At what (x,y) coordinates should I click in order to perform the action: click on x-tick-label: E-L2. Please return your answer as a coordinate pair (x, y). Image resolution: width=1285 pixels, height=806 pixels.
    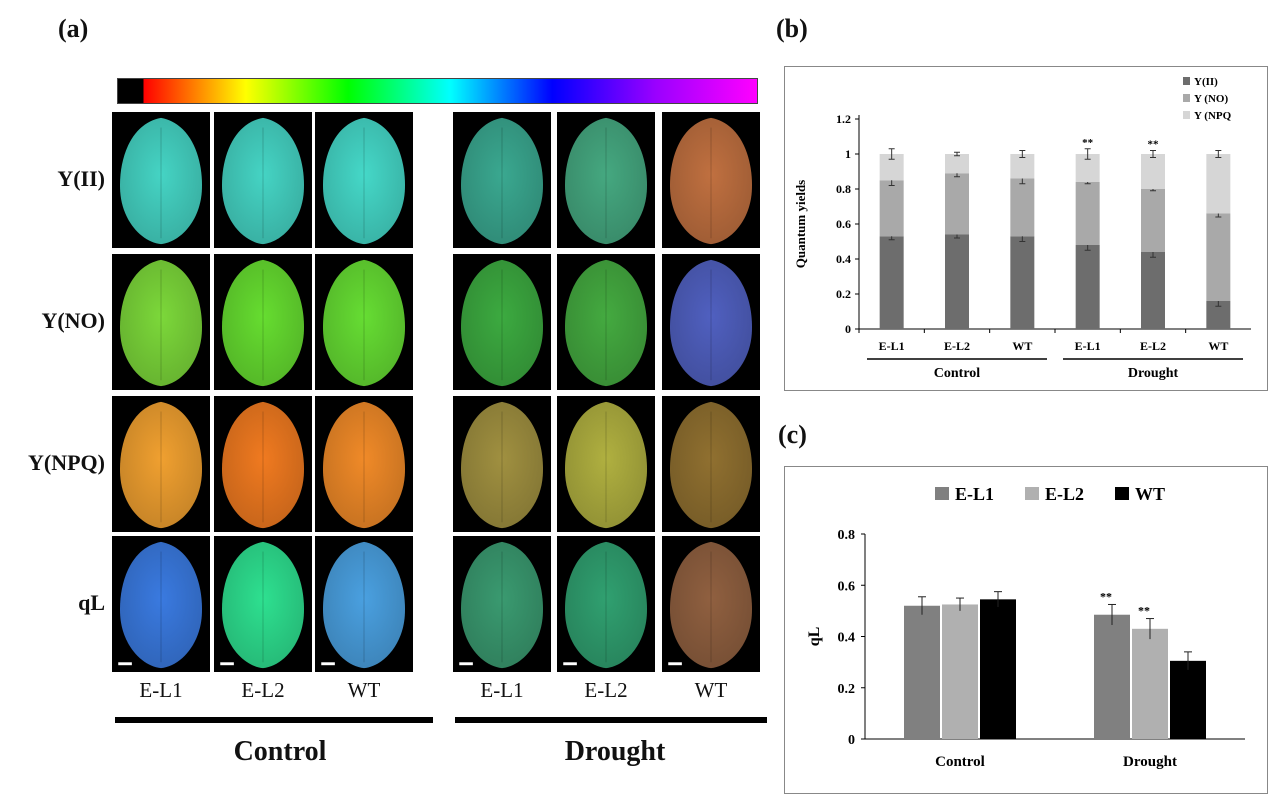
    Looking at the image, I should click on (1153, 346).